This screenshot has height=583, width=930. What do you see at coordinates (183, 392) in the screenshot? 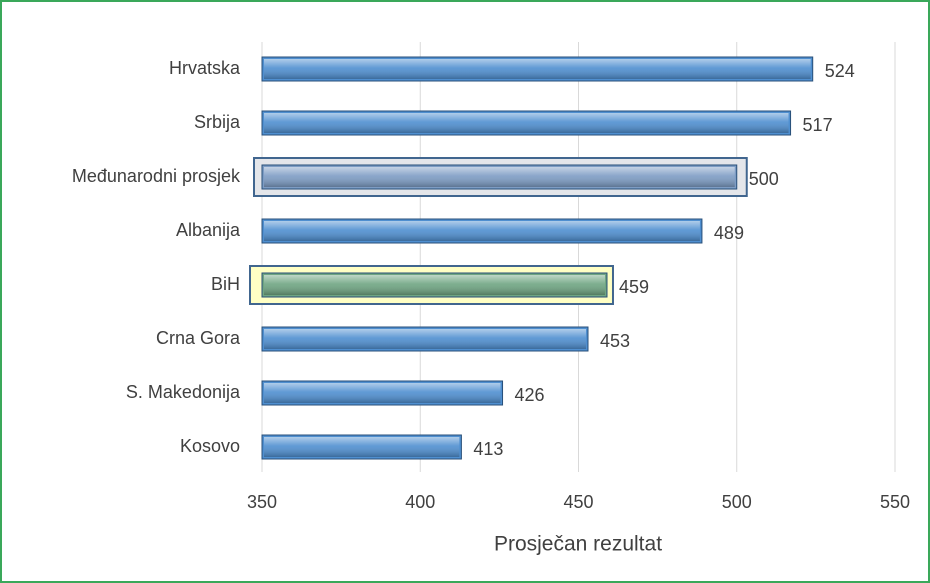
I see `y-tick-label: S. Makedonija` at bounding box center [183, 392].